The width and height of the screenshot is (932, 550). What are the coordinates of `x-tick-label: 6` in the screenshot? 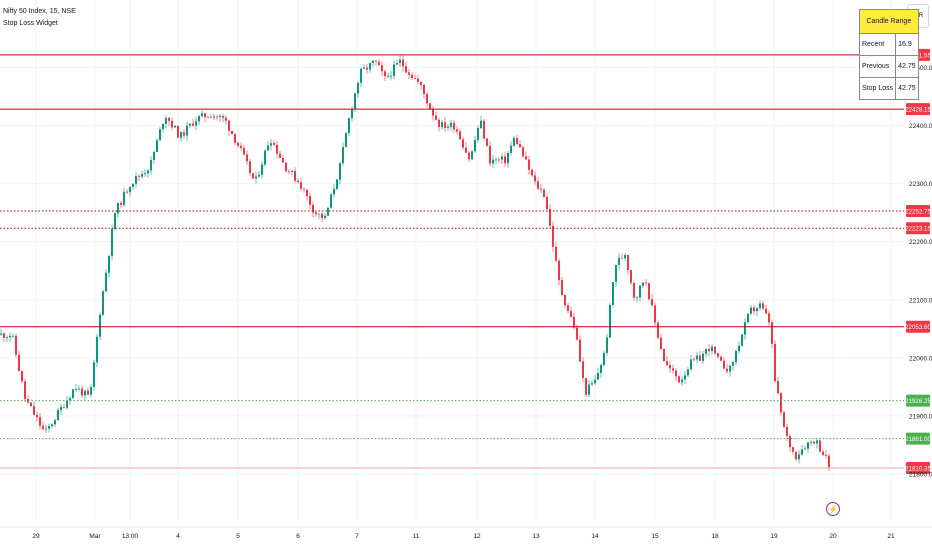 It's located at (298, 536).